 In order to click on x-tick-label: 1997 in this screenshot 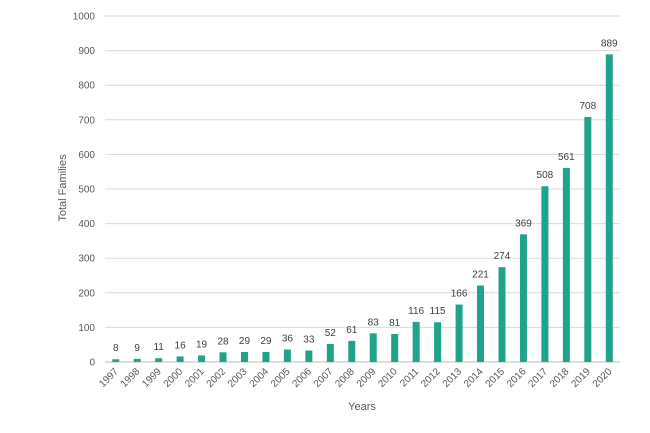, I will do `click(109, 378)`.